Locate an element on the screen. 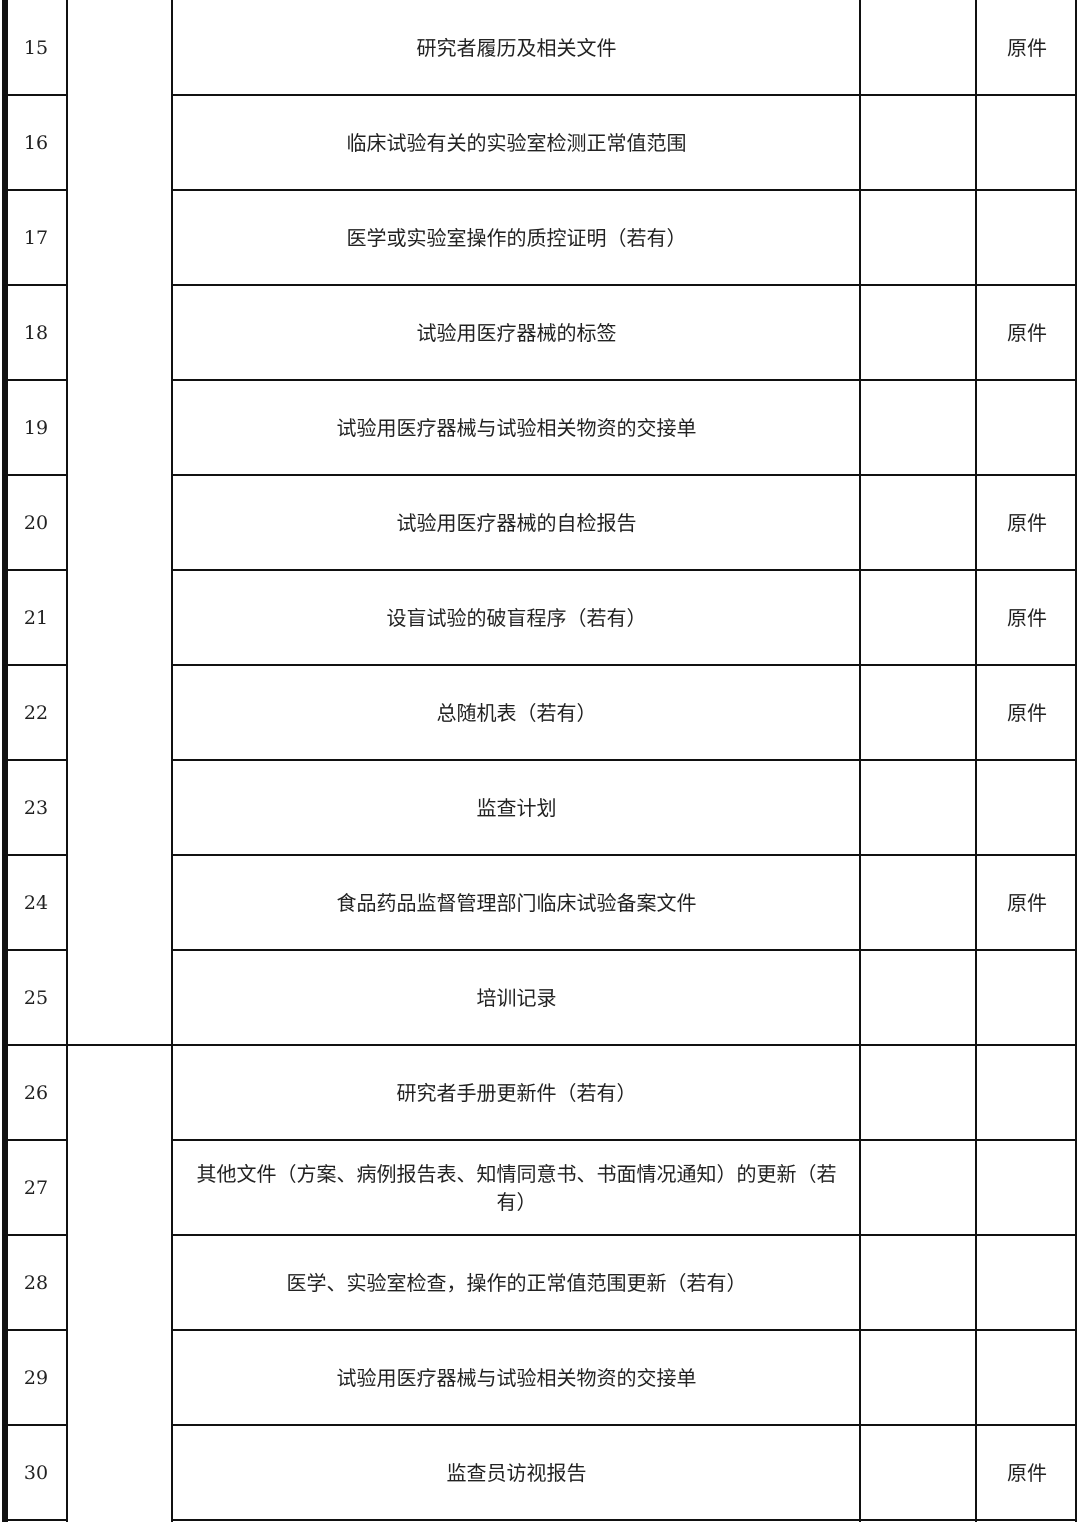 The height and width of the screenshot is (1526, 1084). row-number: 21 is located at coordinates (36, 617).